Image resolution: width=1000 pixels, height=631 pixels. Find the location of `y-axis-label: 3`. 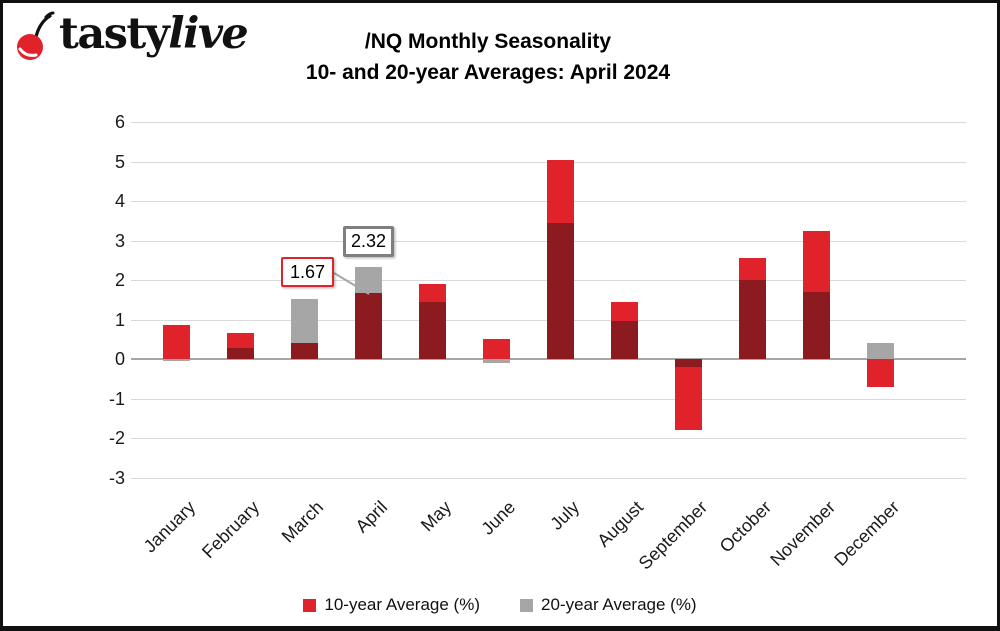

y-axis-label: 3 is located at coordinates (119, 240).